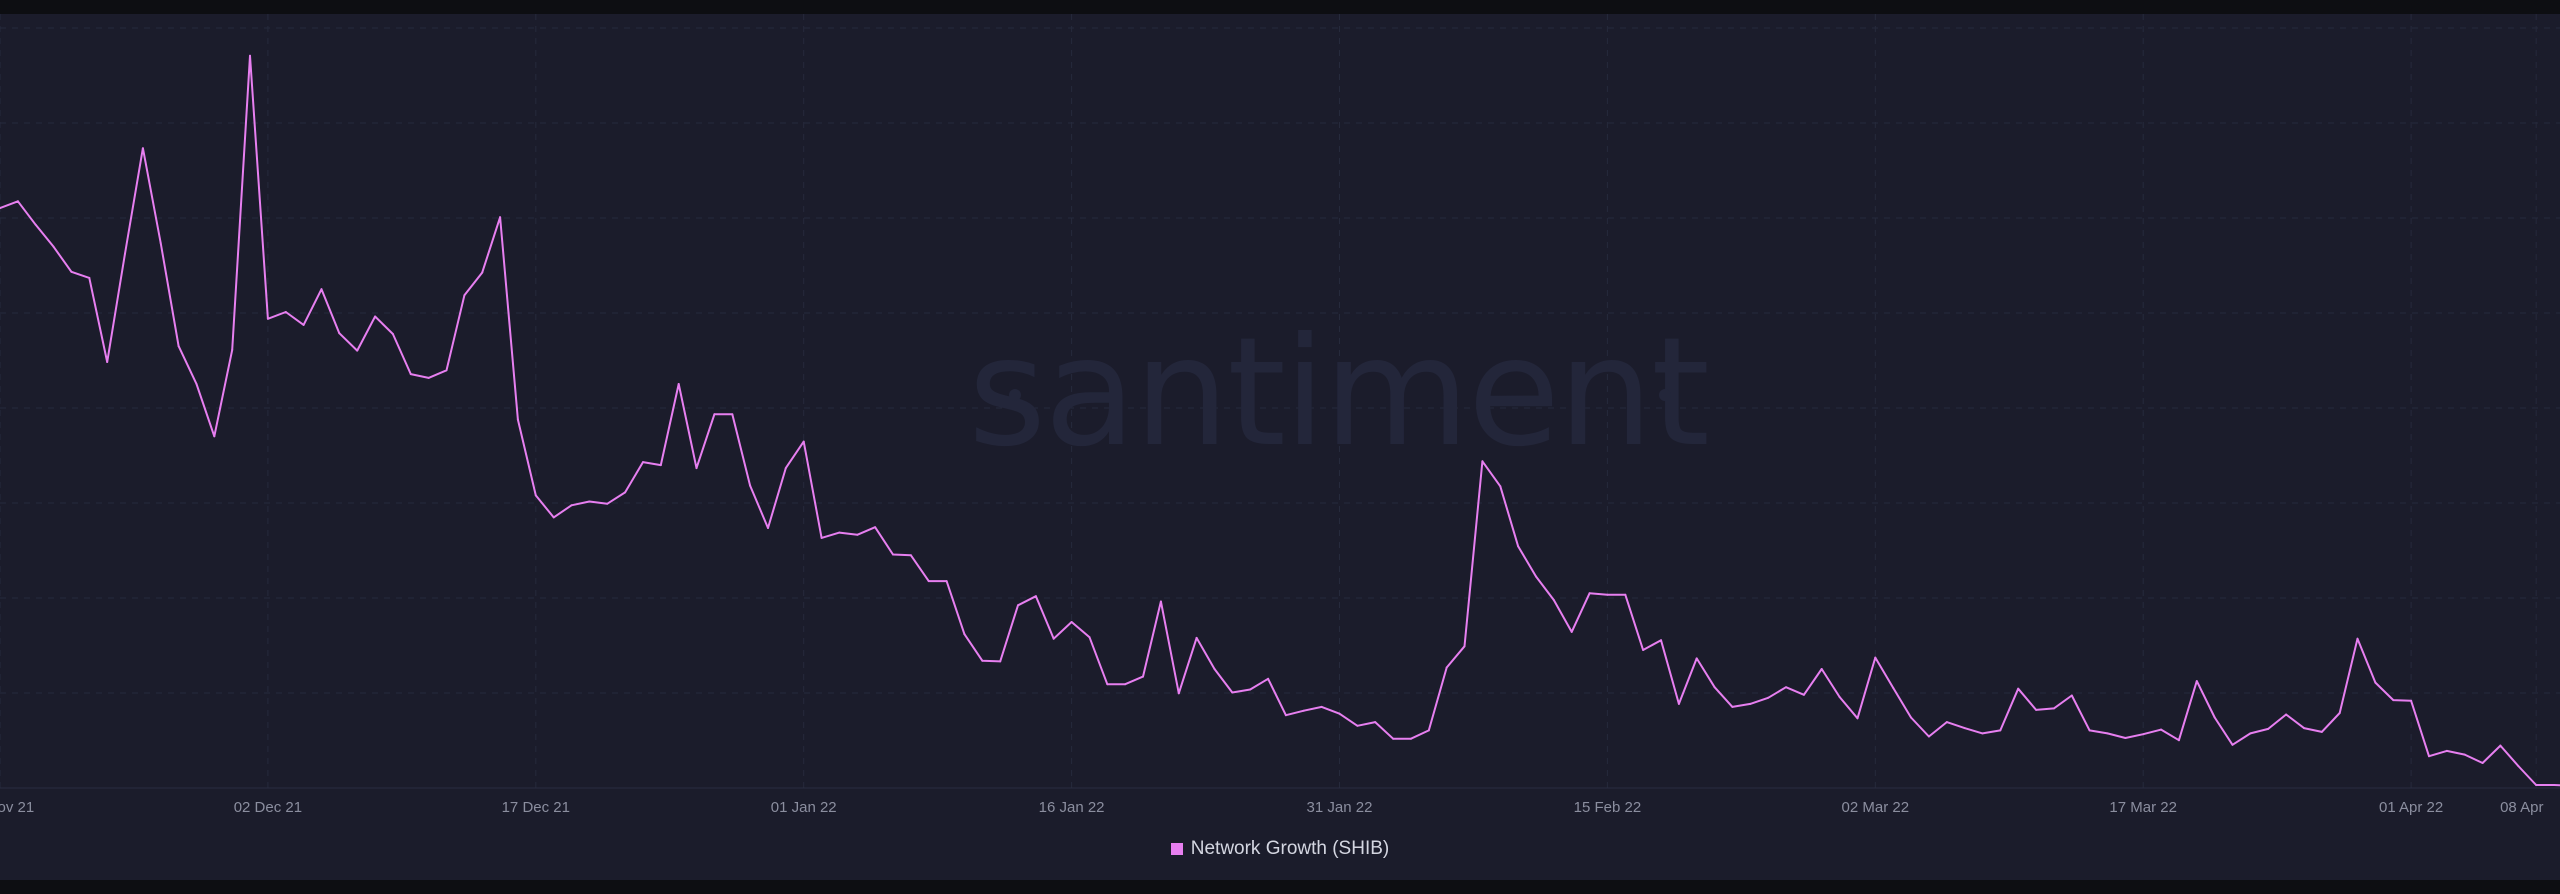 Image resolution: width=2560 pixels, height=894 pixels. Describe the element at coordinates (1015, 395) in the screenshot. I see `watermark-dot-left` at that location.